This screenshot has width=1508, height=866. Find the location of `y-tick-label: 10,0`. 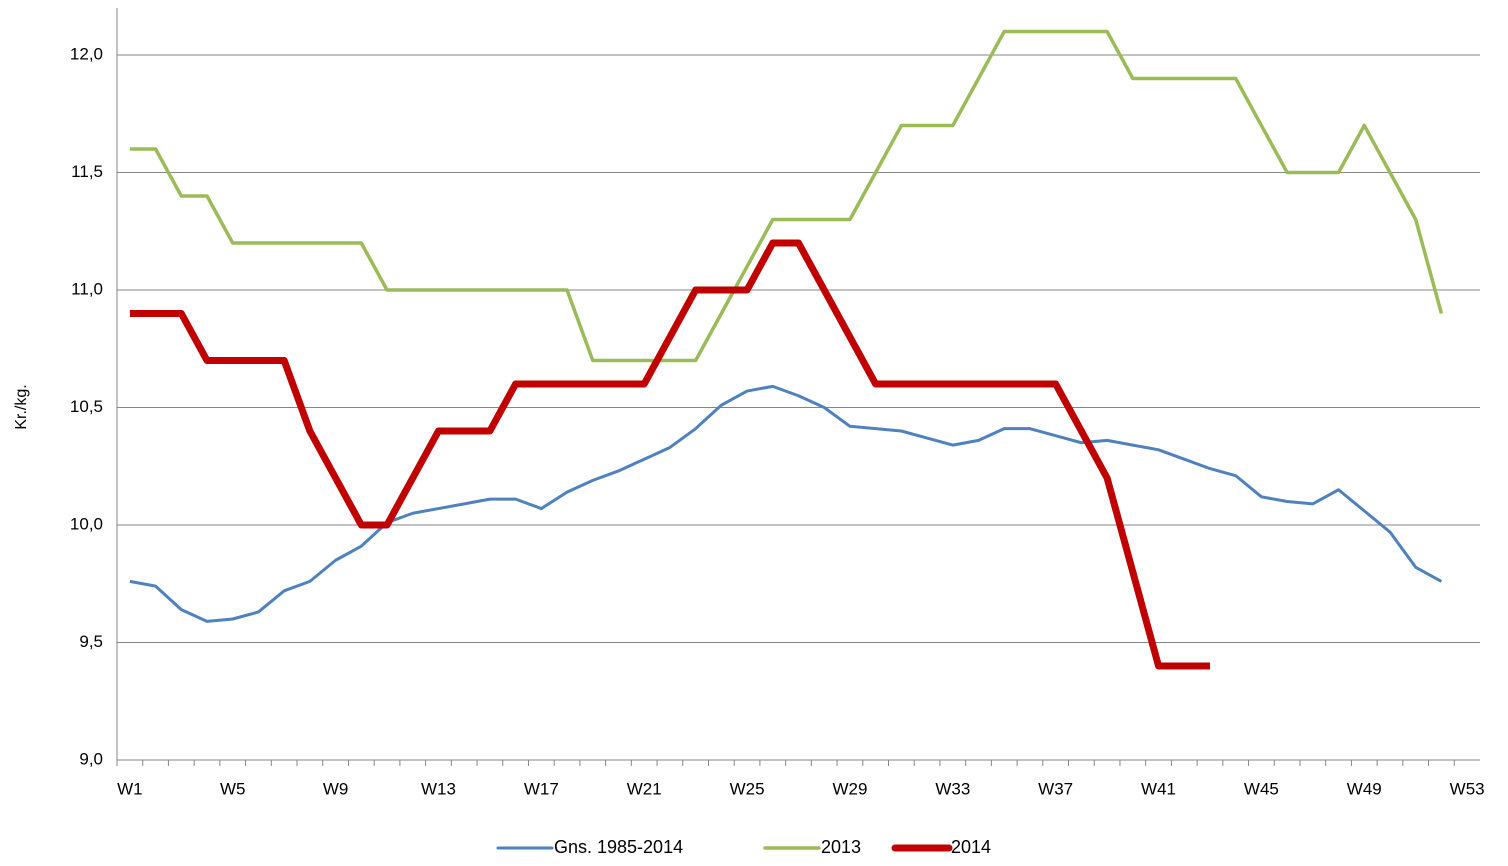

y-tick-label: 10,0 is located at coordinates (86, 523).